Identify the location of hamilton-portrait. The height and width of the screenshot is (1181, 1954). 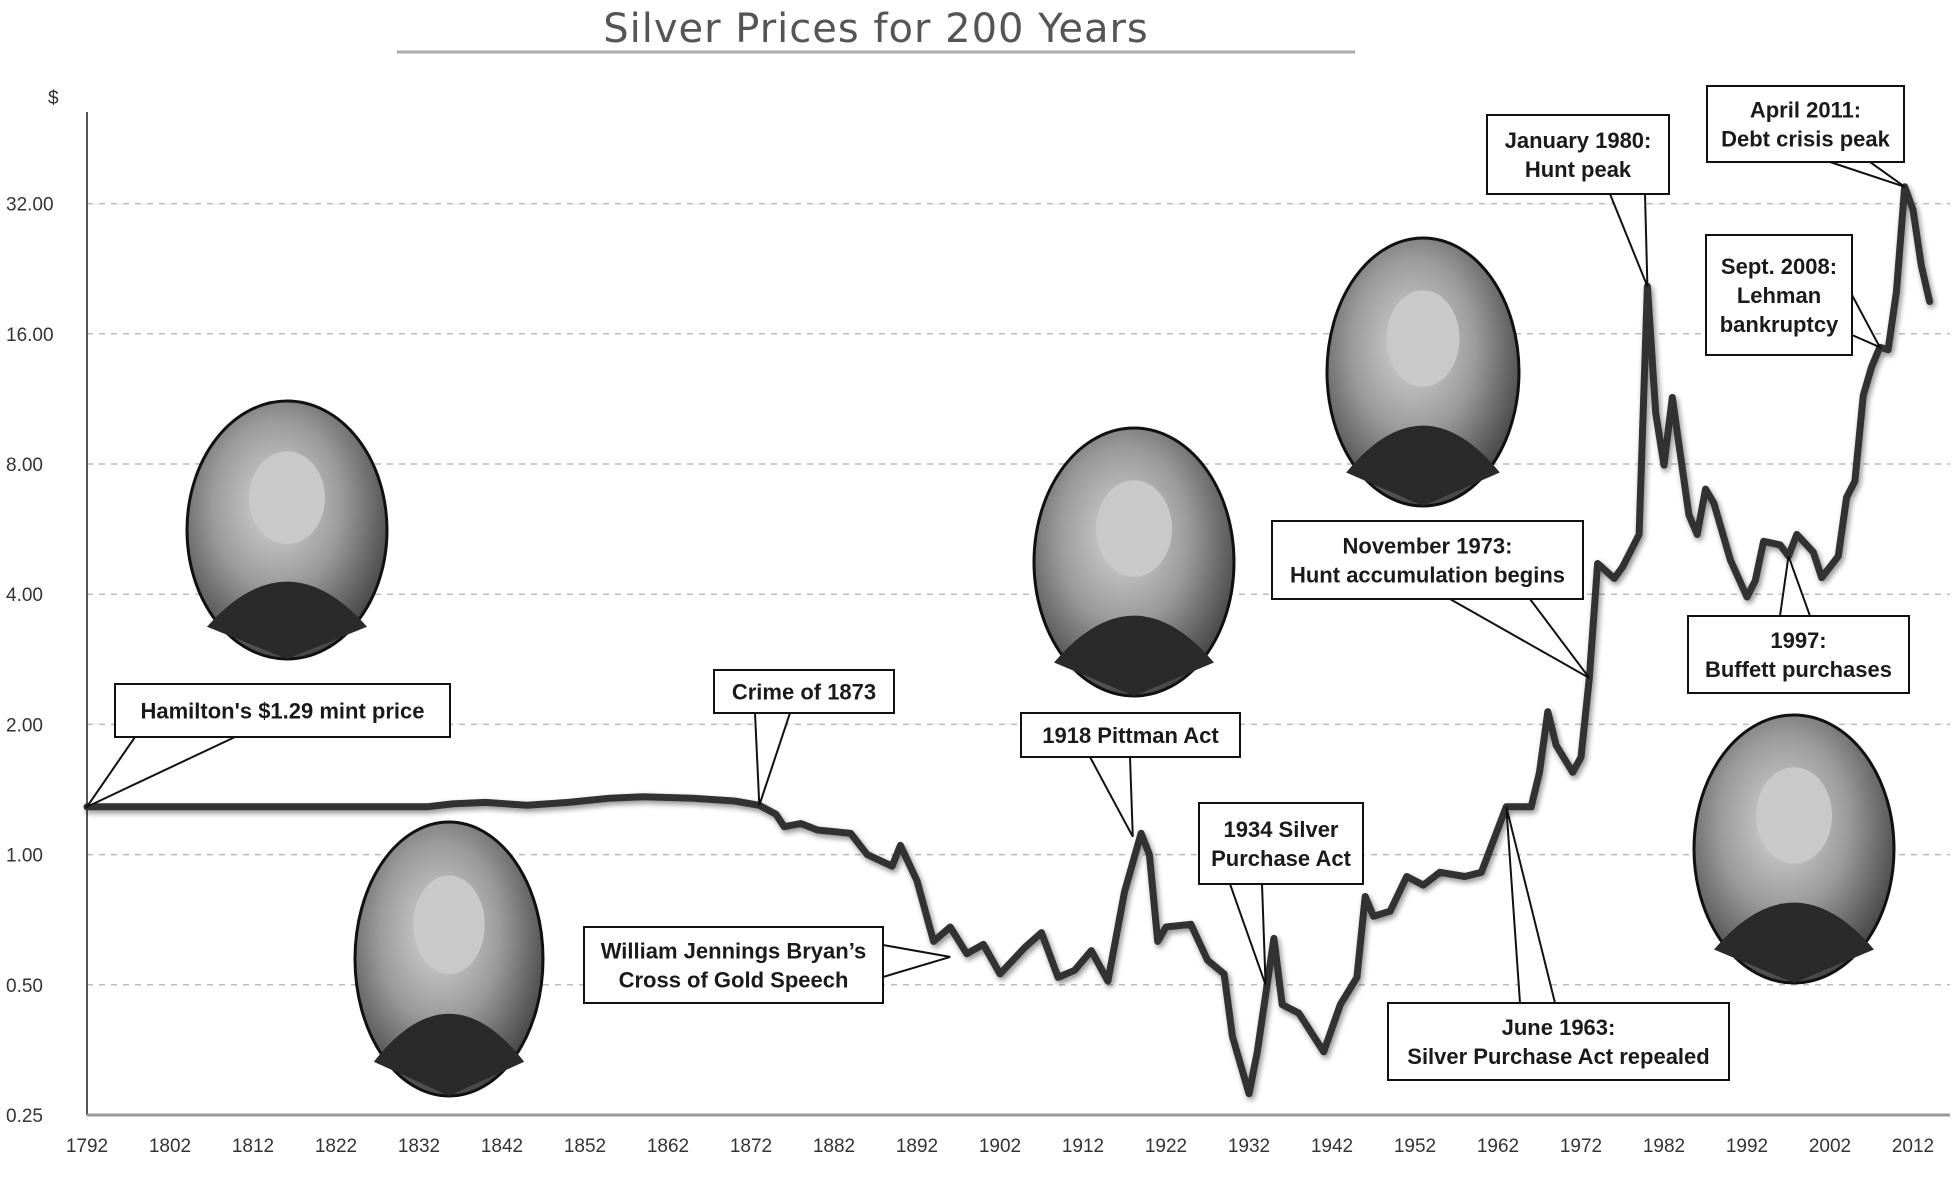
(287, 530).